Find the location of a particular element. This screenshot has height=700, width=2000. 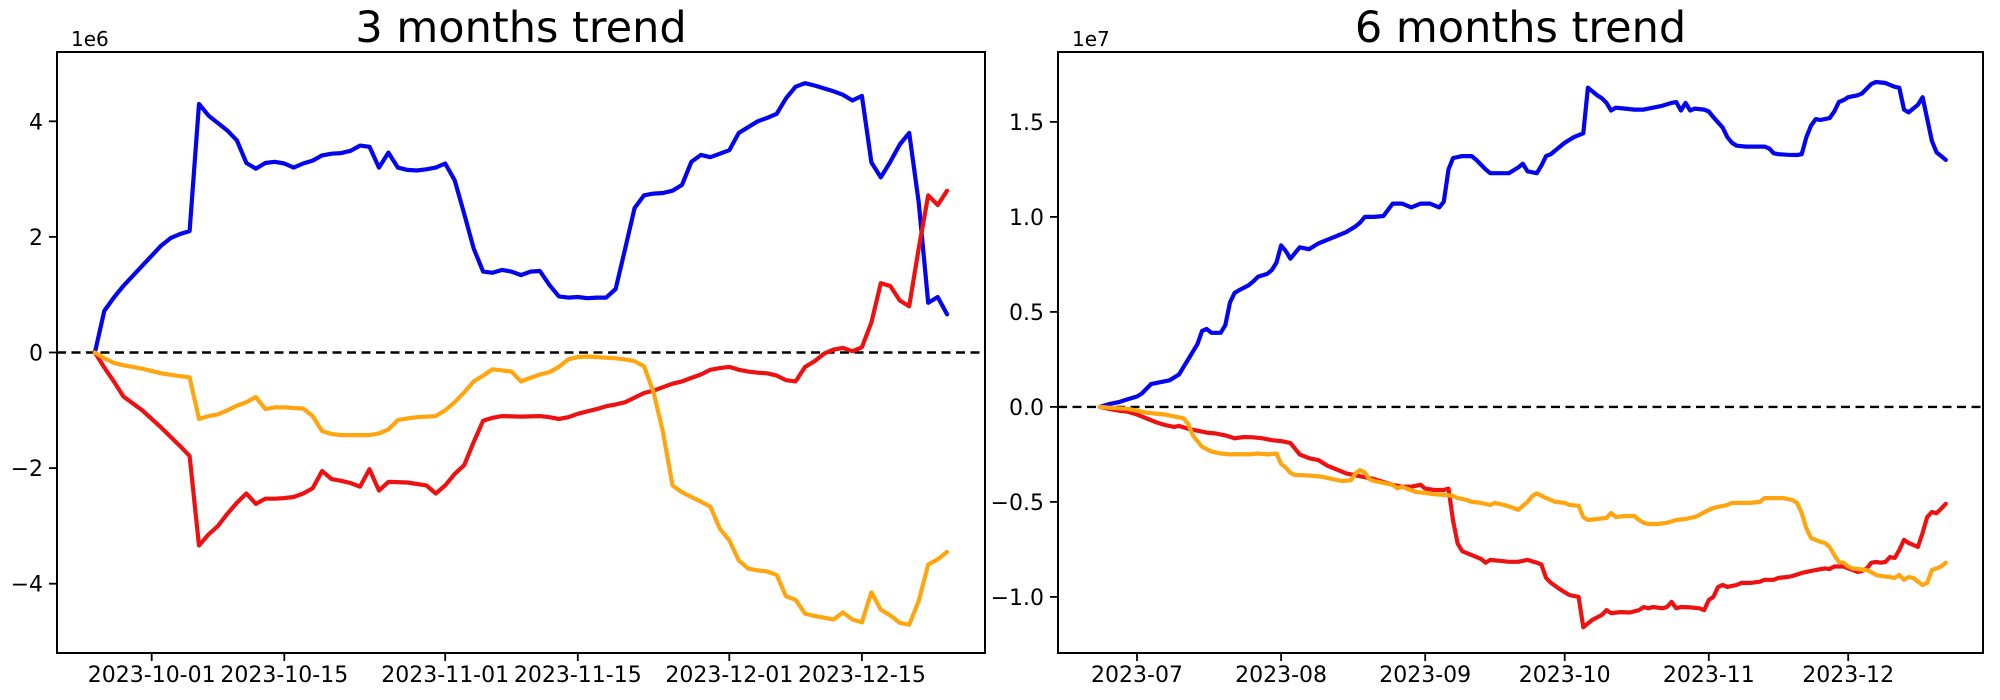

y-tick-label: −4 is located at coordinates (27, 585).